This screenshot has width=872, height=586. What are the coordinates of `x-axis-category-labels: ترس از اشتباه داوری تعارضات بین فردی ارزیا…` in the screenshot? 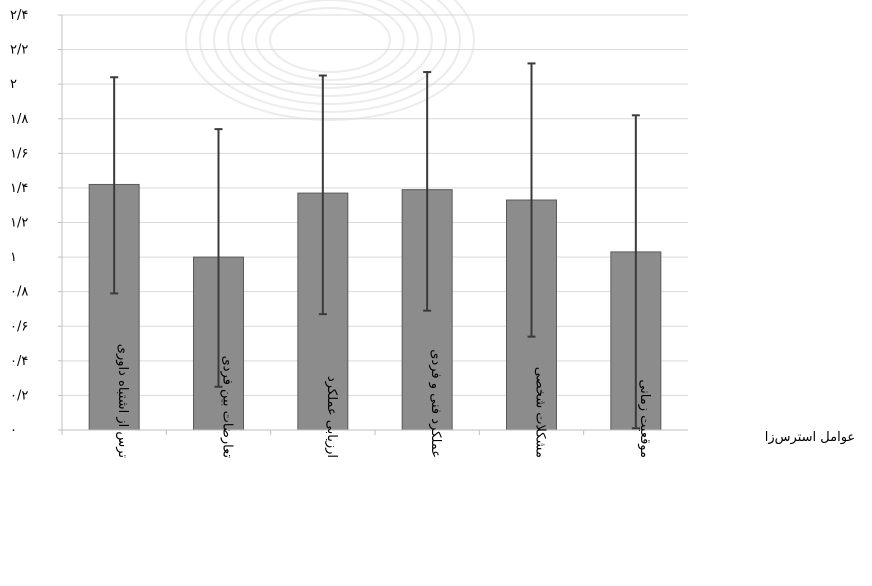 It's located at (383, 401).